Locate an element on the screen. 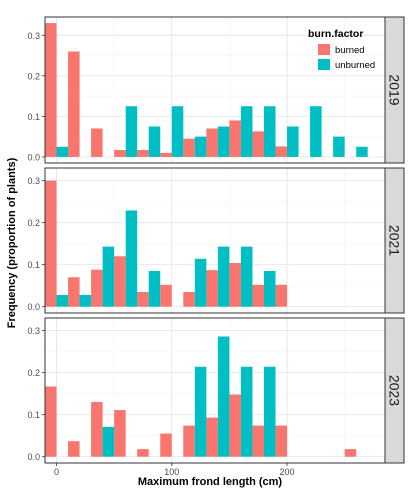 The width and height of the screenshot is (417, 500). legend-title: burn.factor is located at coordinates (335, 34).